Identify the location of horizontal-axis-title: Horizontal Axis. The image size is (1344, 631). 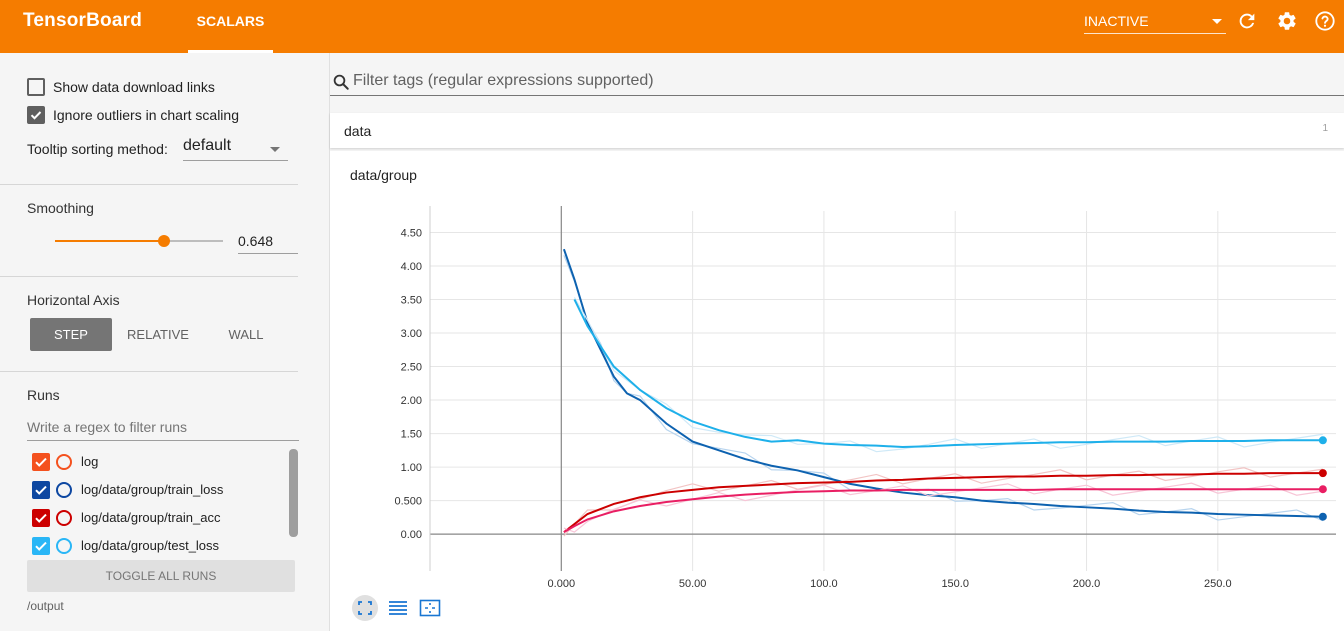
(73, 300).